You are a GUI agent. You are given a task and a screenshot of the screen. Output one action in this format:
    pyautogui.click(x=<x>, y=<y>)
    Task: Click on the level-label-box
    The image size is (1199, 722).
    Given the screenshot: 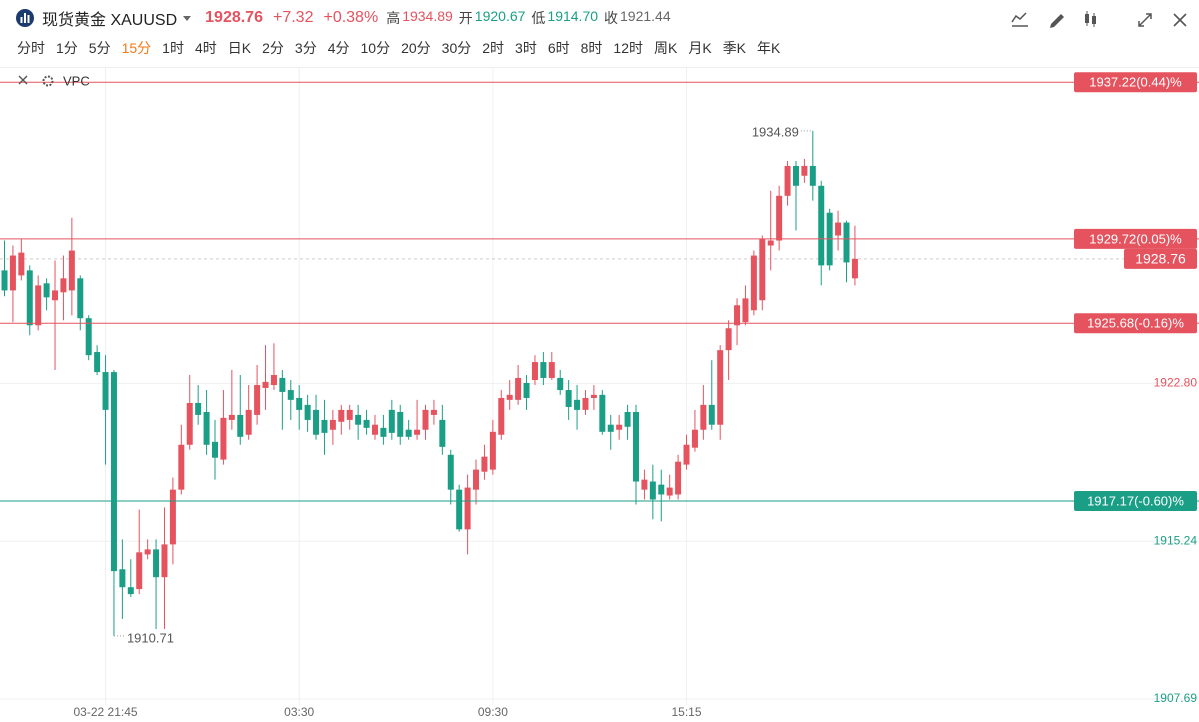 What is the action you would take?
    pyautogui.click(x=1135, y=500)
    